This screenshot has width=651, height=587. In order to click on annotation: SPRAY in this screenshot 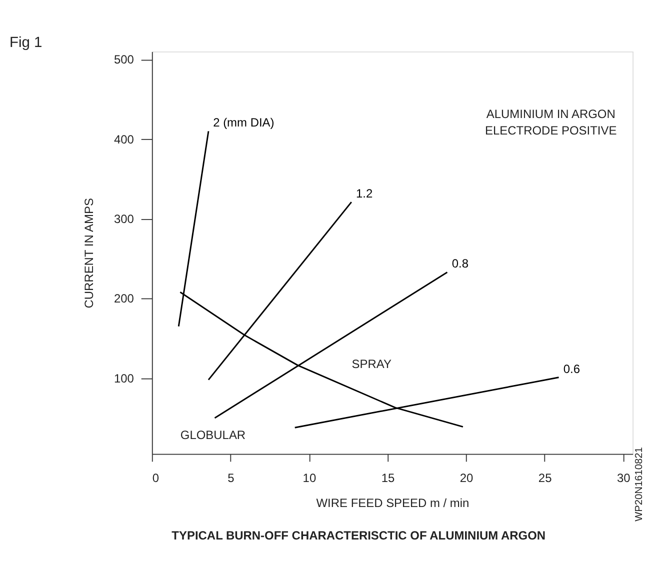, I will do `click(372, 364)`.